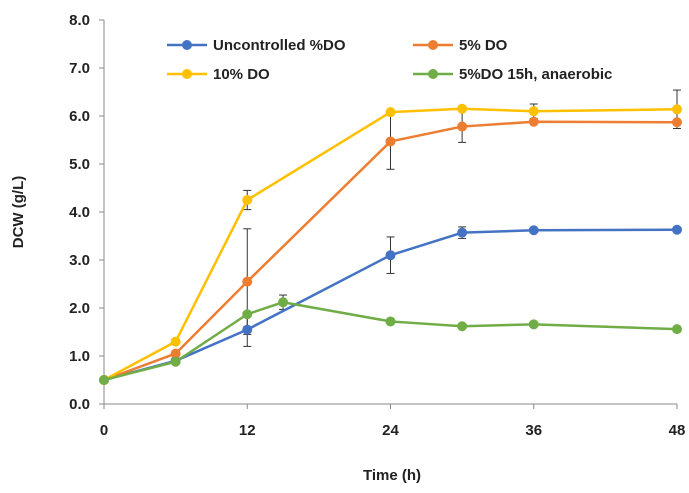 This screenshot has height=493, width=689. I want to click on y-axis-label: DCW (g/L), so click(18, 212).